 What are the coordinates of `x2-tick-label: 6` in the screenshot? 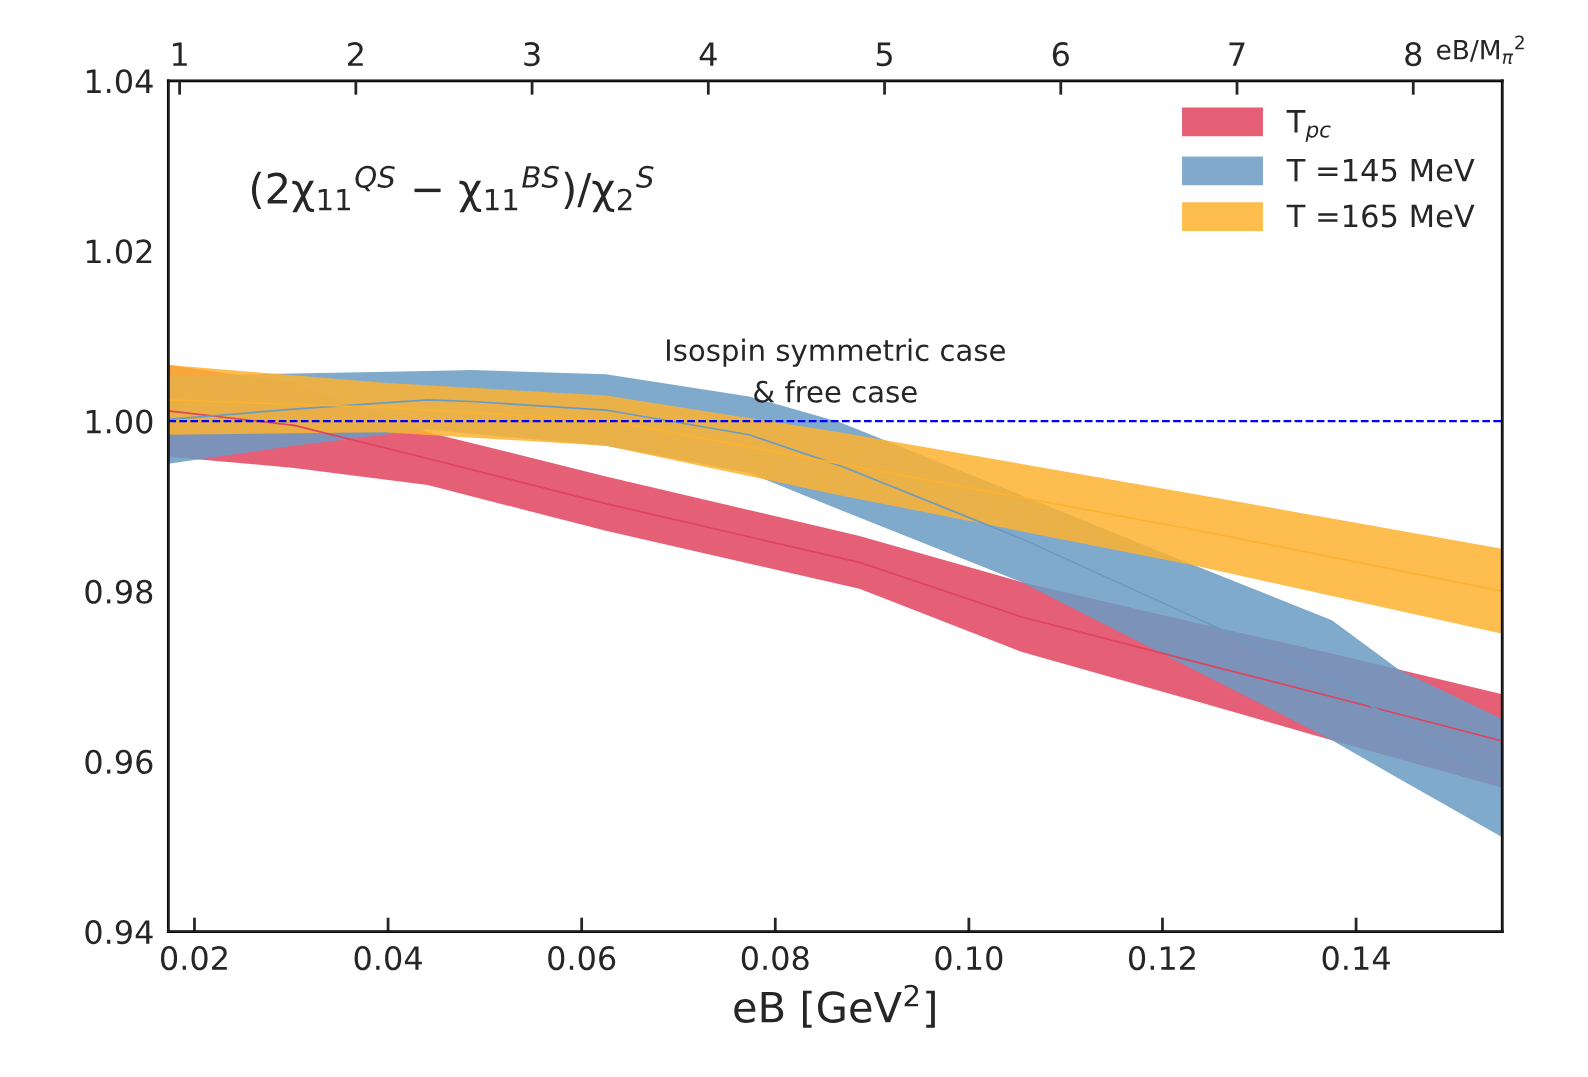 It's located at (1060, 54).